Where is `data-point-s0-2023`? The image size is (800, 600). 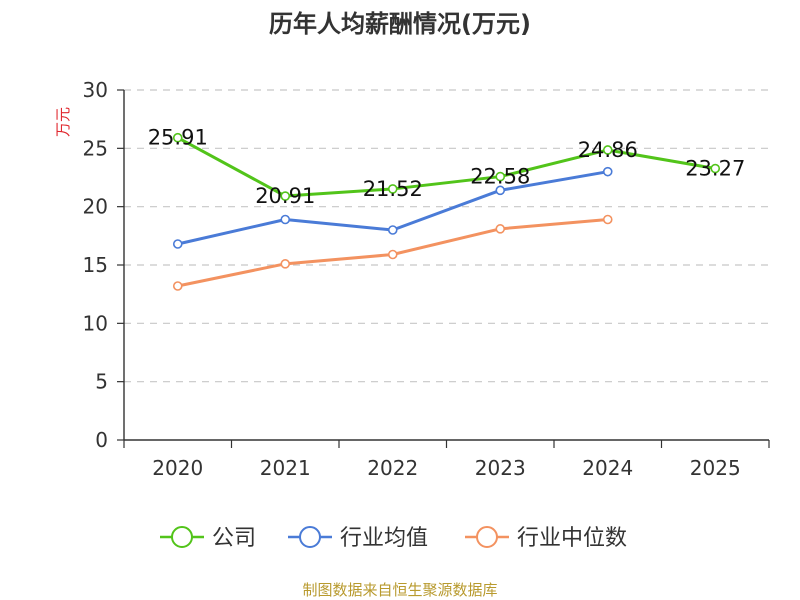
data-point-s0-2023 is located at coordinates (500, 176).